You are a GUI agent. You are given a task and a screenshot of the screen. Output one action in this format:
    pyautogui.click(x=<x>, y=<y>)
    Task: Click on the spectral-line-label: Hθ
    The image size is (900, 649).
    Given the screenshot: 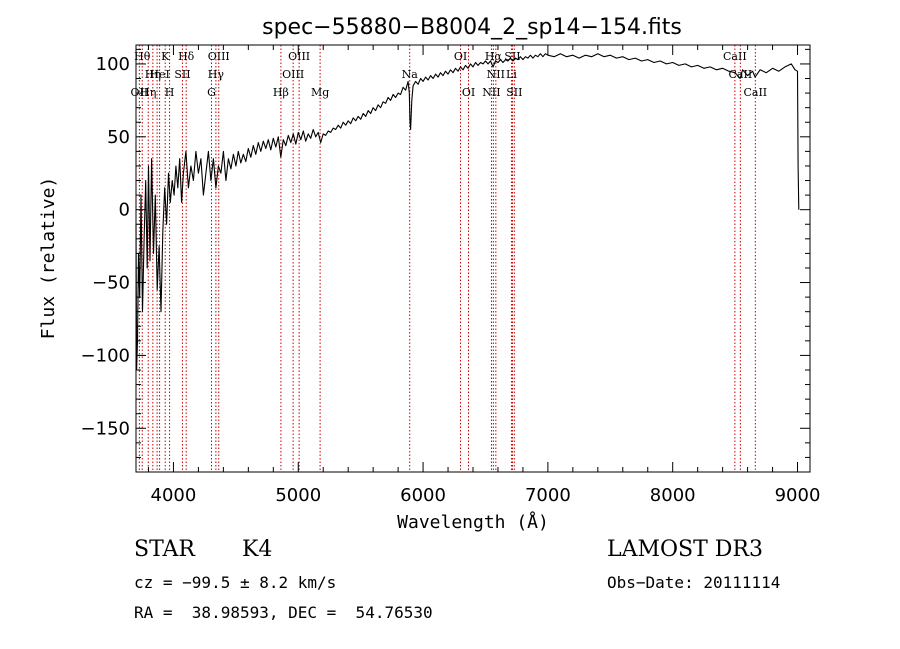 What is the action you would take?
    pyautogui.click(x=142, y=56)
    